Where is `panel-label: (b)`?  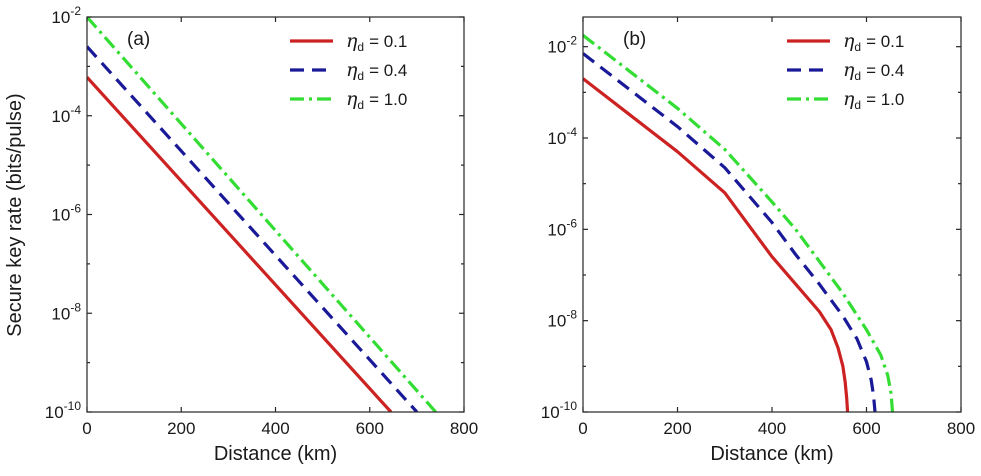
panel-label: (b) is located at coordinates (634, 39).